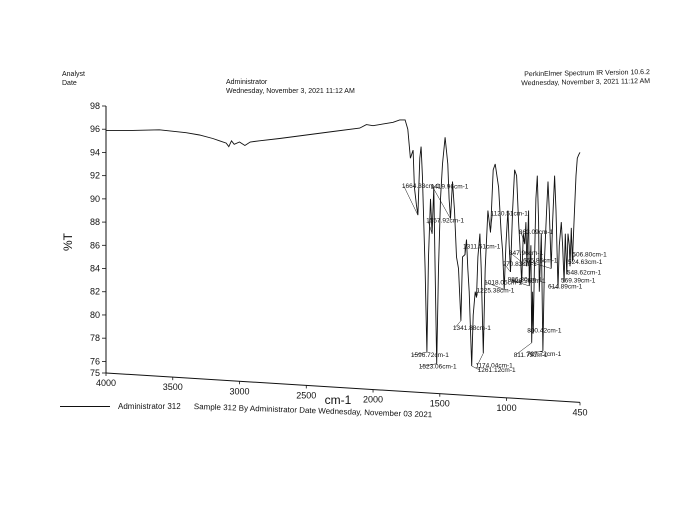 Image resolution: width=700 pixels, height=512 pixels. Describe the element at coordinates (95, 152) in the screenshot. I see `y-tick-label: 94` at that location.